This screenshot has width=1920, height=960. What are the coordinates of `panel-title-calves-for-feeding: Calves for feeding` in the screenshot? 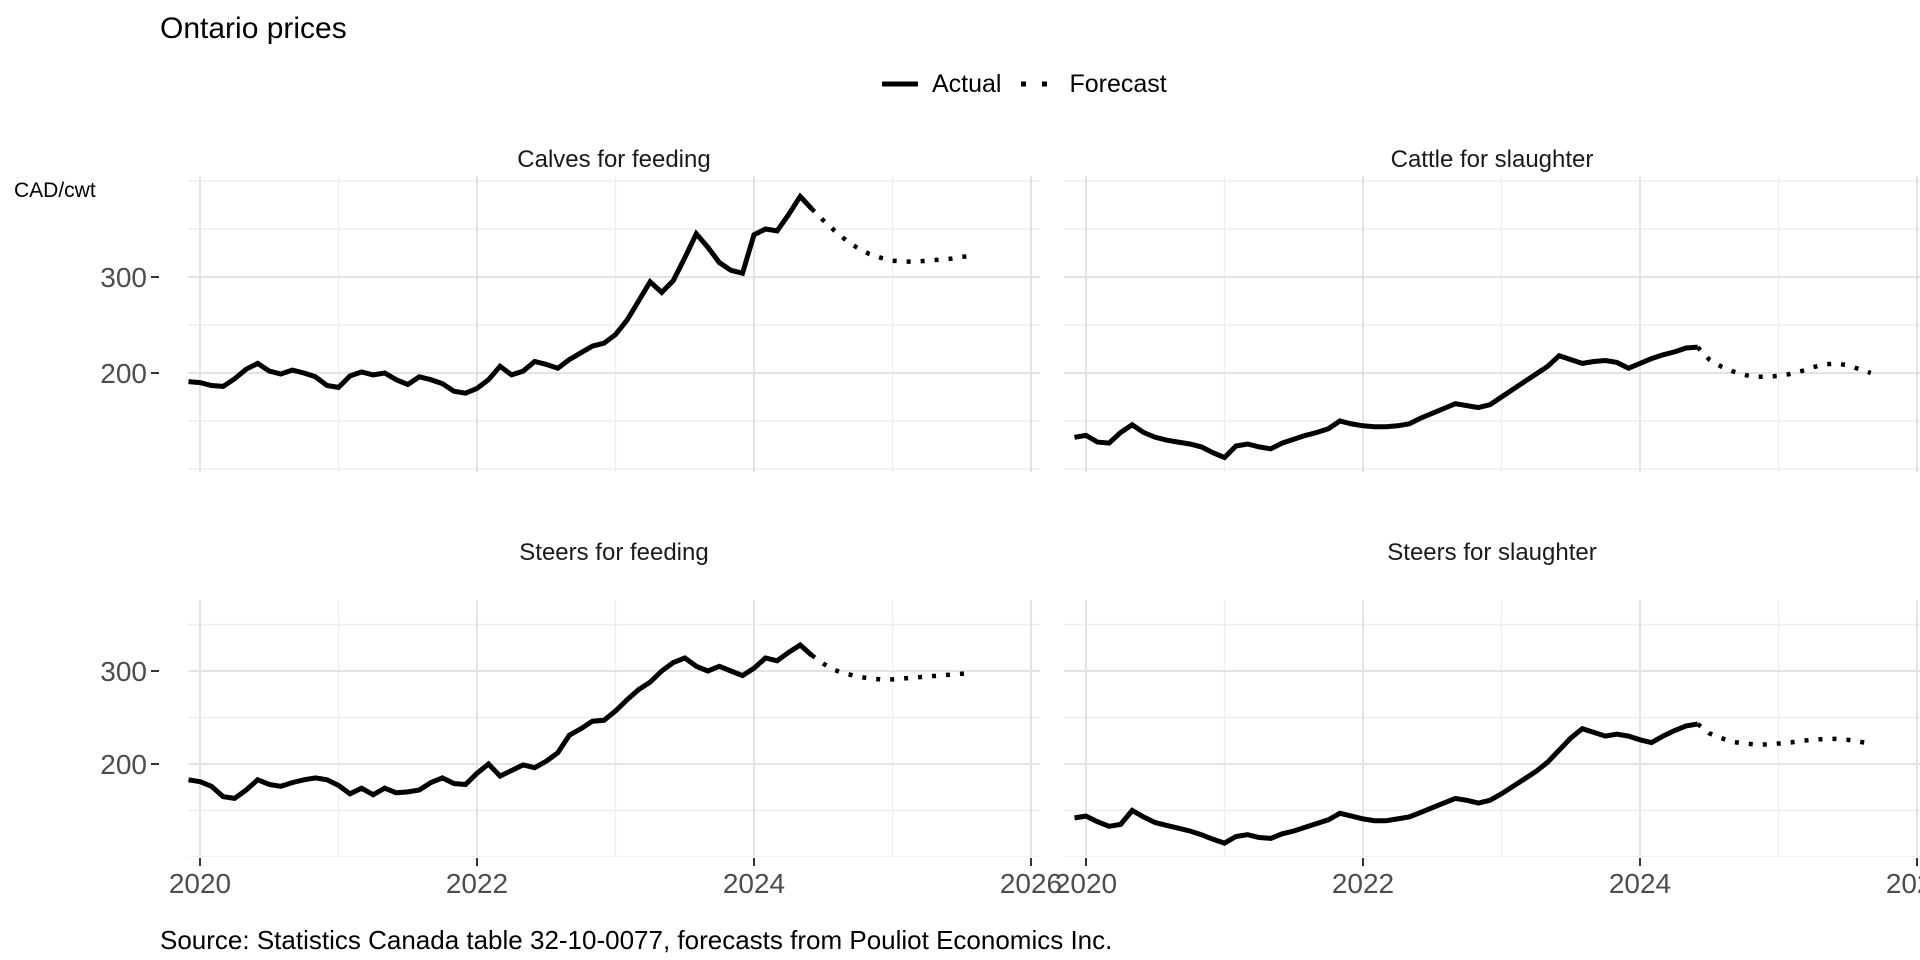 It's located at (614, 159).